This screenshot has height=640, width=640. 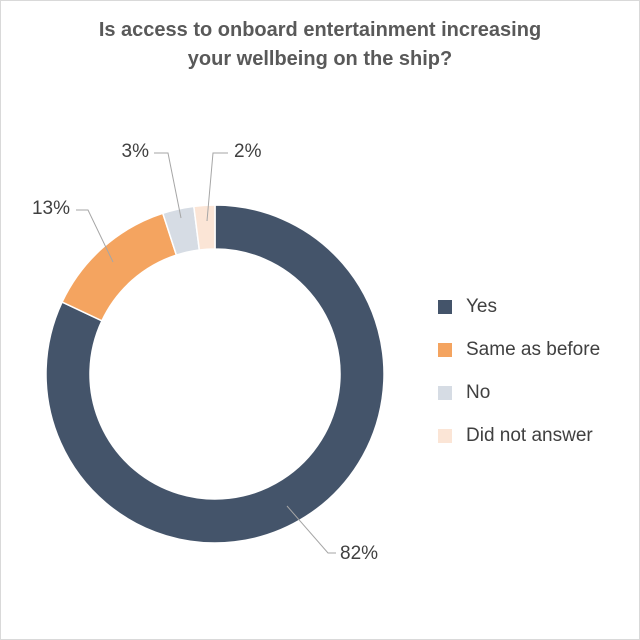 What do you see at coordinates (529, 435) in the screenshot?
I see `legend-label-did-not-answer: Did not answer` at bounding box center [529, 435].